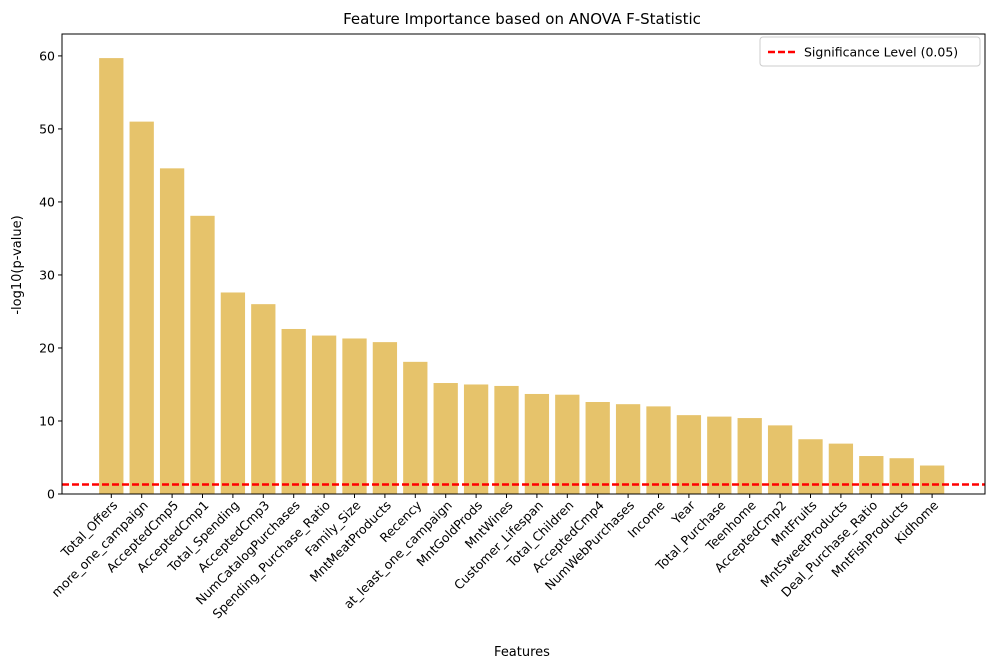  I want to click on bar-Teenhome, so click(749, 456).